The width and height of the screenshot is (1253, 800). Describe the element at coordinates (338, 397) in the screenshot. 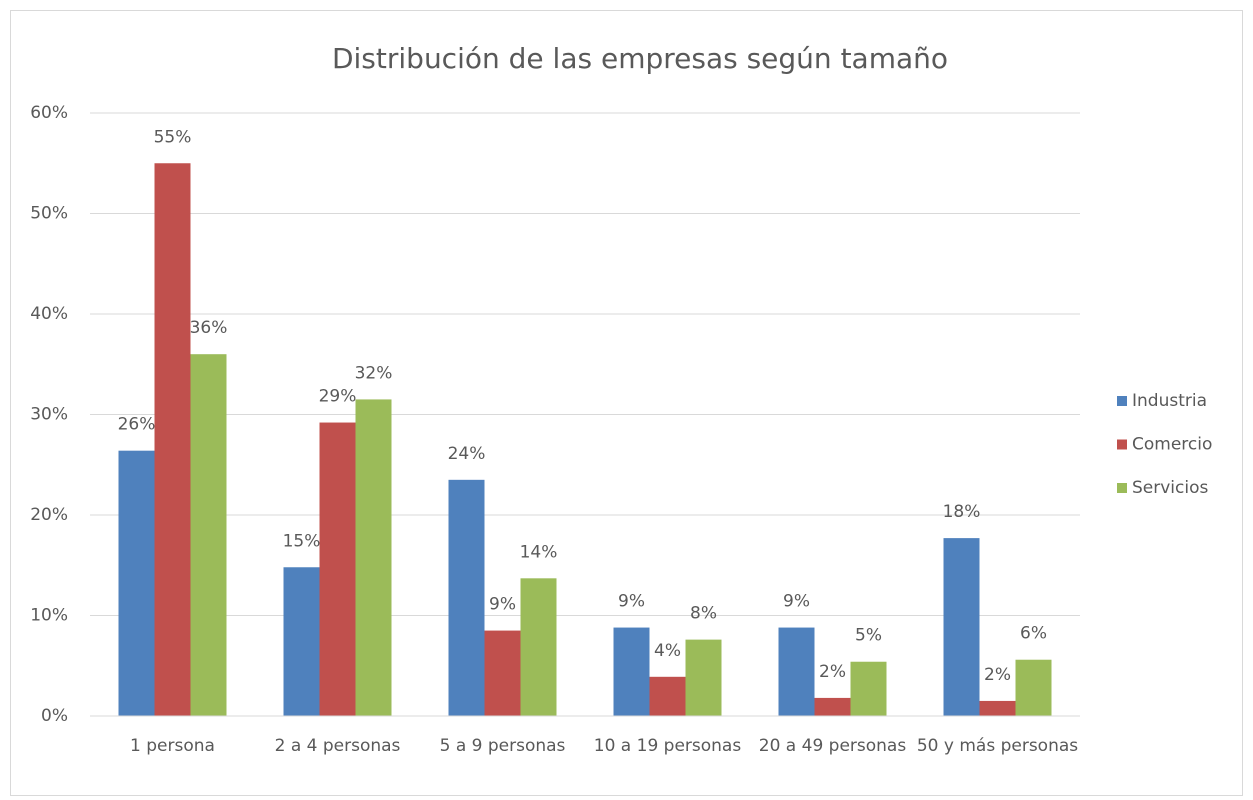

I see `data-label: 29%` at that location.